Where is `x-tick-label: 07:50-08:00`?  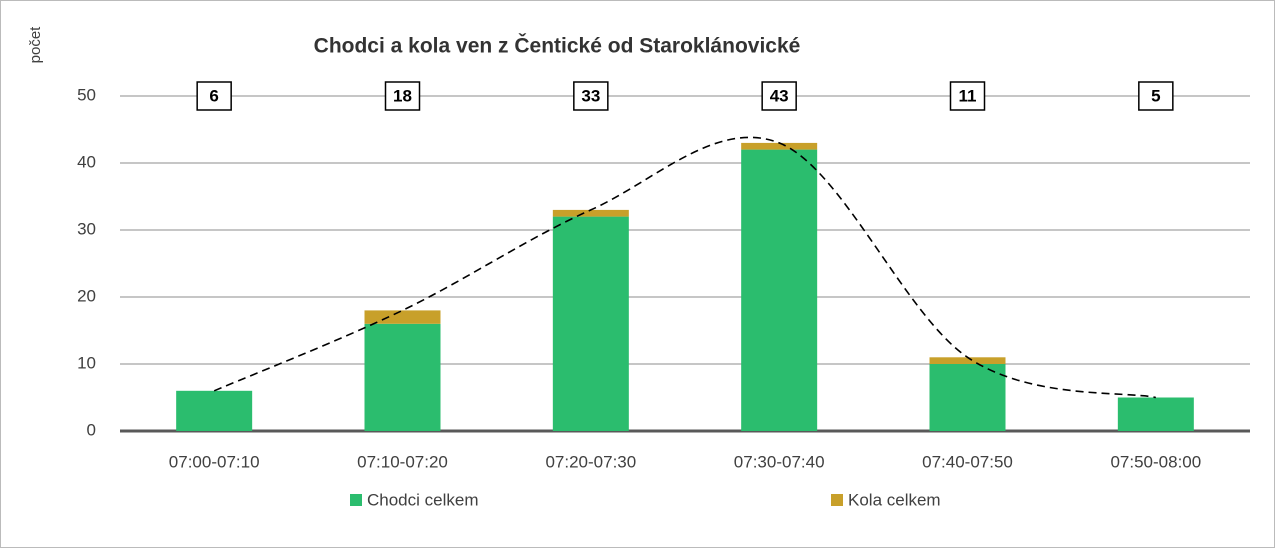
x-tick-label: 07:50-08:00 is located at coordinates (1155, 461).